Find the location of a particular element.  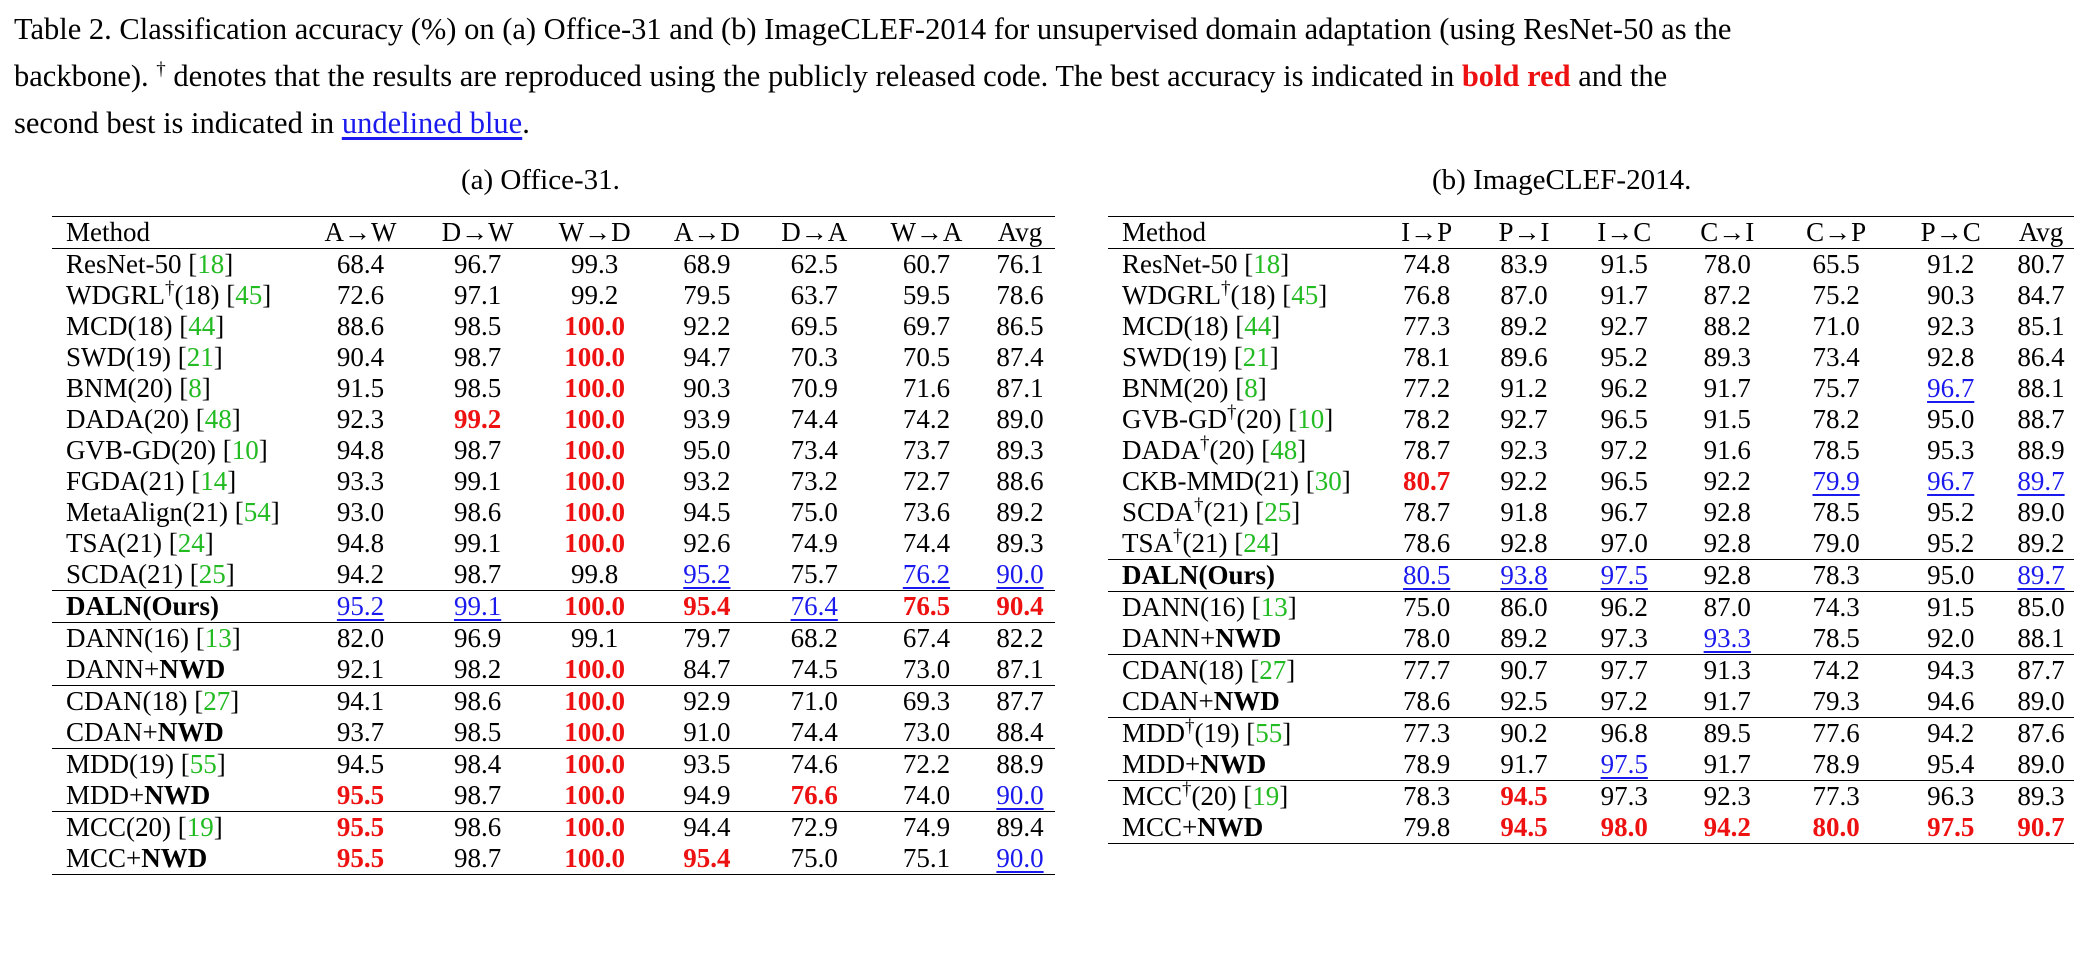

method-name: DANN+ is located at coordinates (113, 669).